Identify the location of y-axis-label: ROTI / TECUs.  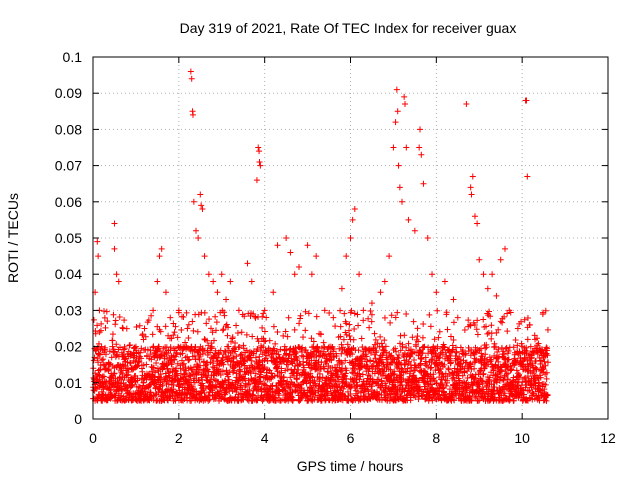
(13, 238).